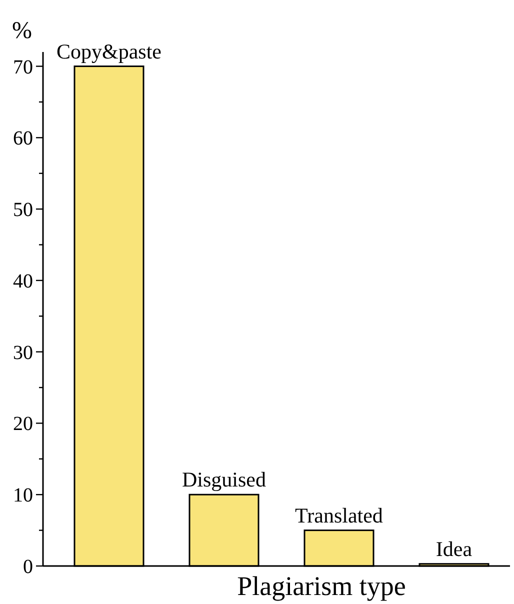  What do you see at coordinates (339, 515) in the screenshot?
I see `x-tick-label: Translated` at bounding box center [339, 515].